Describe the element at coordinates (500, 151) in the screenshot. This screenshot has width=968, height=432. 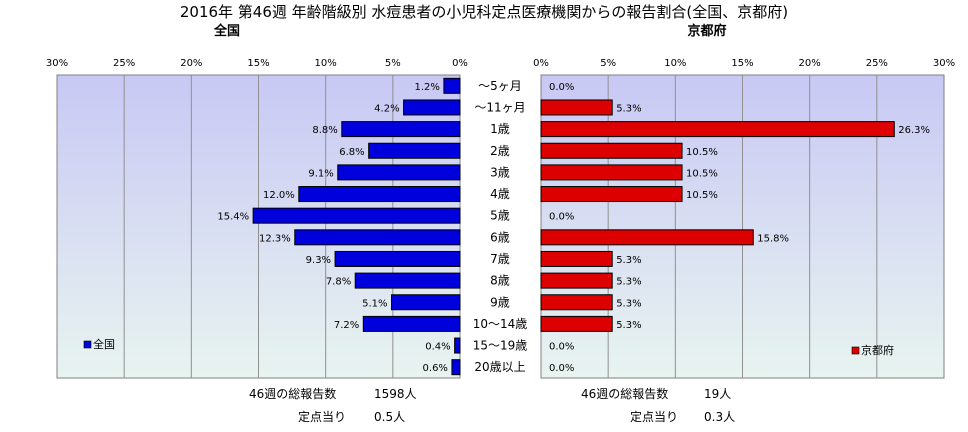
I see `category-label: 2歳` at that location.